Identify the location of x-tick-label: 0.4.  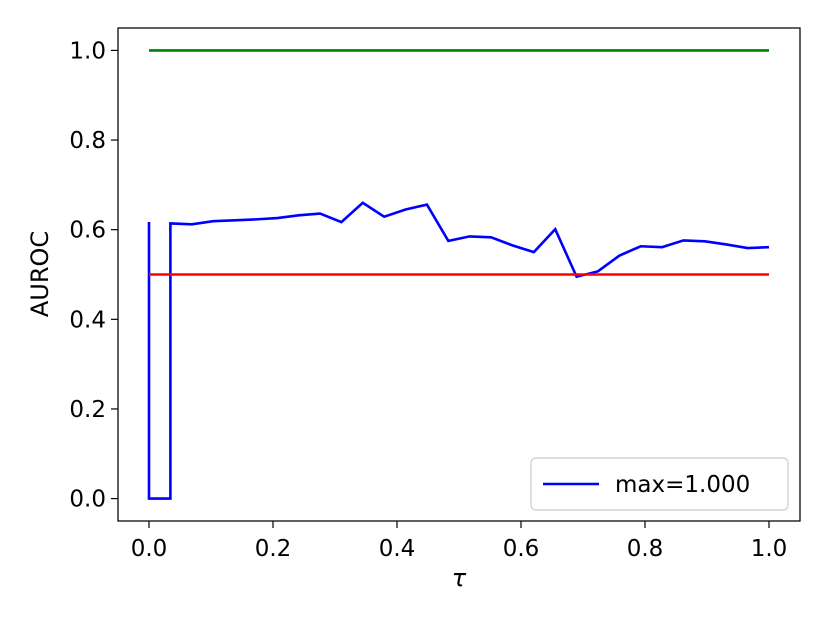
(397, 549).